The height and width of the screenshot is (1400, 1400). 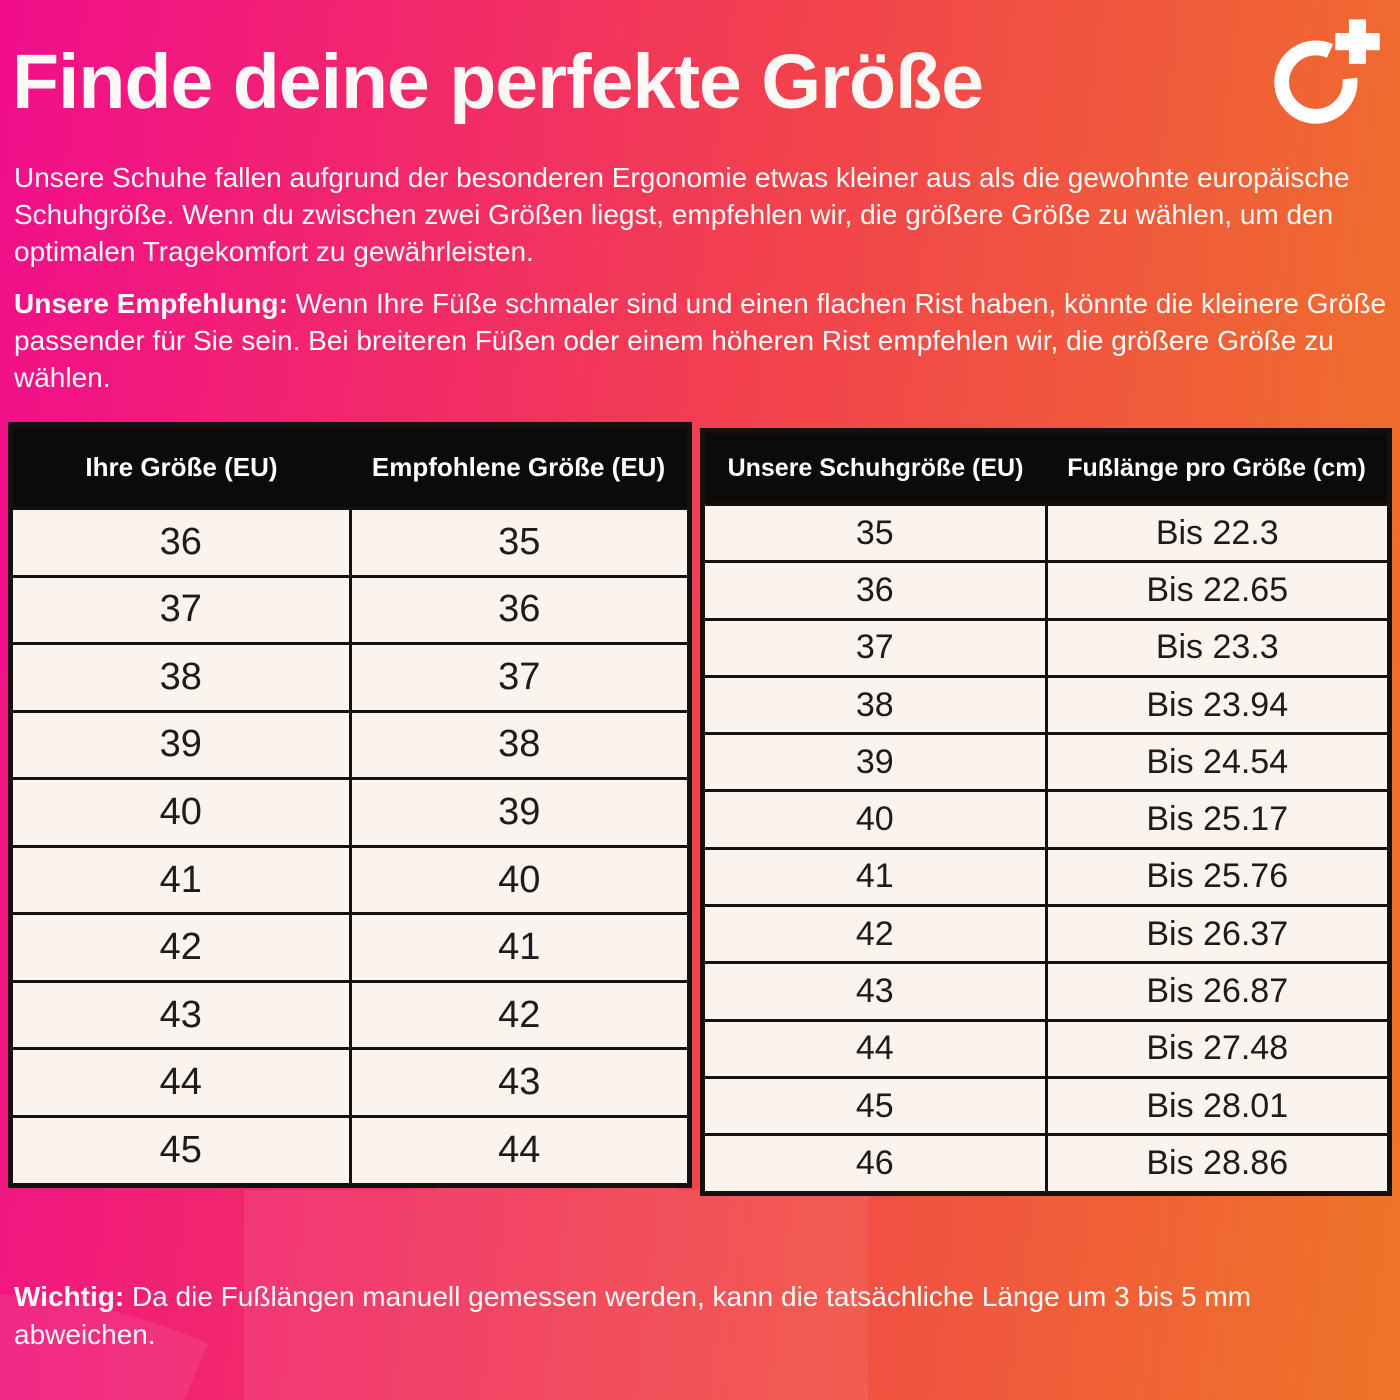 What do you see at coordinates (1217, 934) in the screenshot?
I see `table-cell: Bis 26.37` at bounding box center [1217, 934].